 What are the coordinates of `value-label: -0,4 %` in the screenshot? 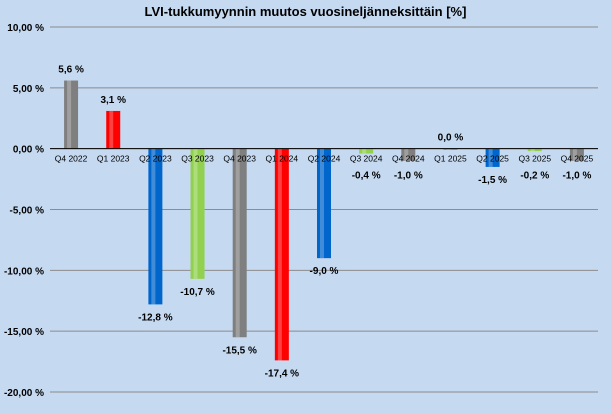 It's located at (366, 176).